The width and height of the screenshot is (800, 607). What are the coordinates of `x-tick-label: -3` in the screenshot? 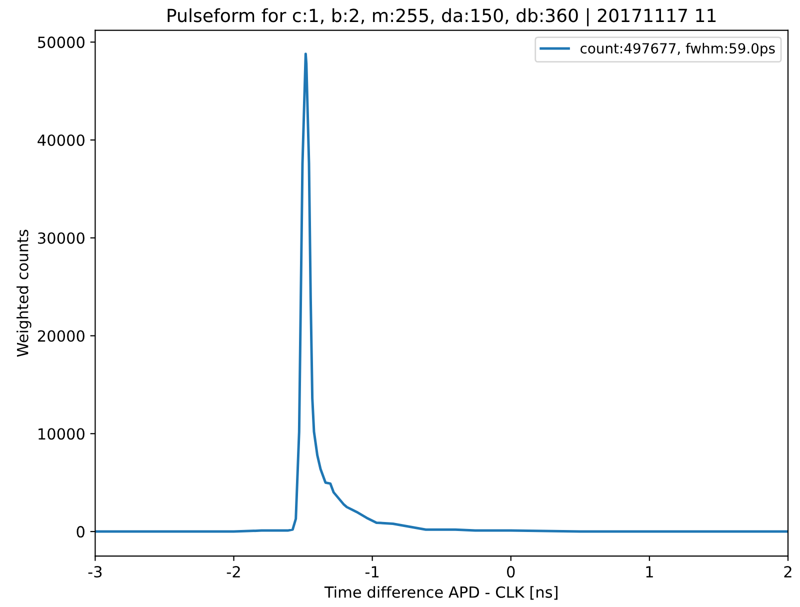 It's located at (95, 572).